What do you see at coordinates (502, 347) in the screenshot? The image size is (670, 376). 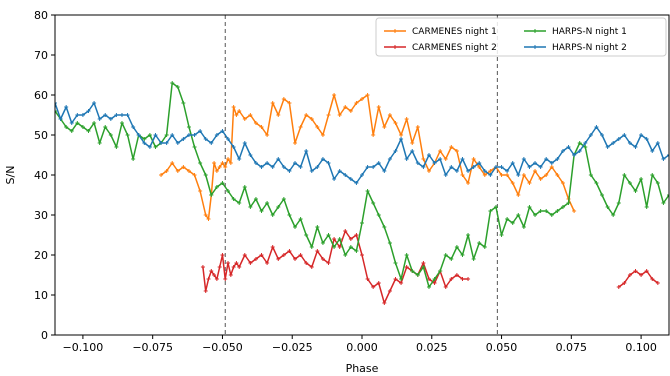 I see `x-tick-label: 0.050` at bounding box center [502, 347].